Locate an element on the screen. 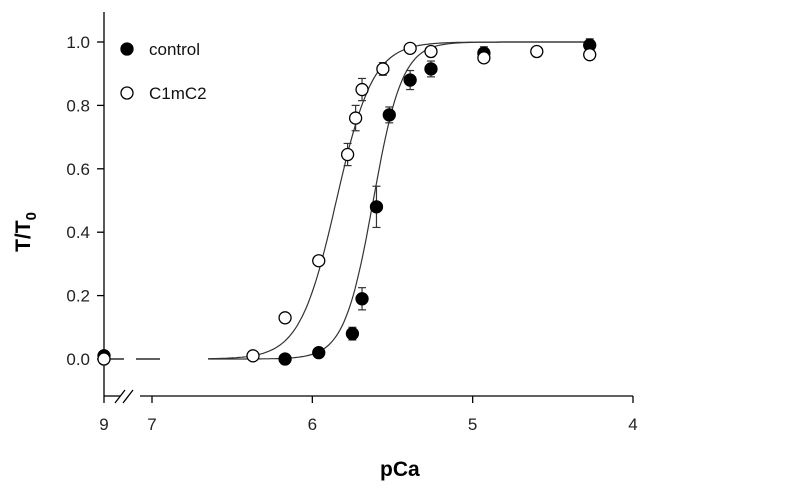 The image size is (800, 500). y-axis-title: T/T0 is located at coordinates (26, 232).